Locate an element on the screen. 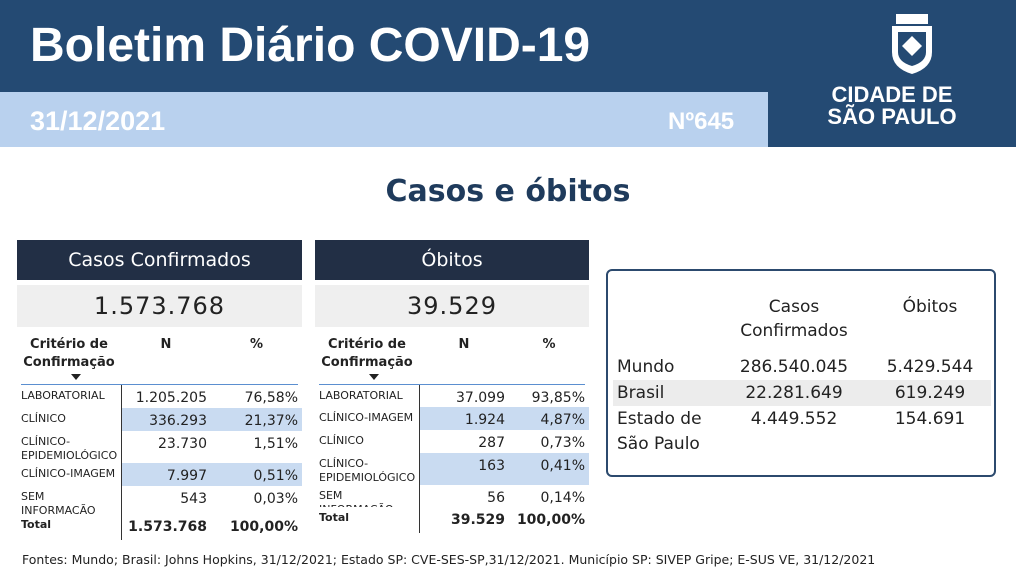 This screenshot has width=1016, height=572. table-row: Total 1.573.768 100,00% is located at coordinates (159, 527).